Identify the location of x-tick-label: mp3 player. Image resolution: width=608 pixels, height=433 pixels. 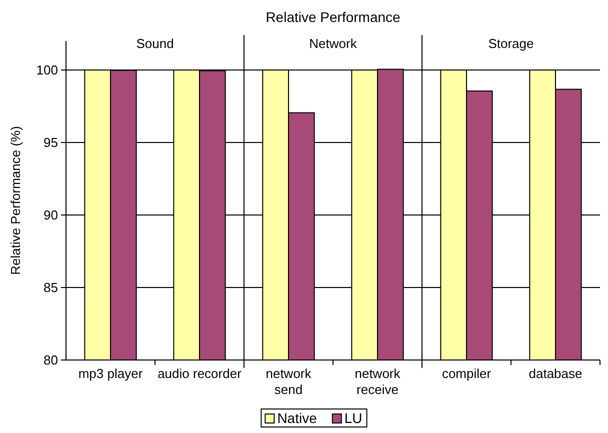
(111, 373).